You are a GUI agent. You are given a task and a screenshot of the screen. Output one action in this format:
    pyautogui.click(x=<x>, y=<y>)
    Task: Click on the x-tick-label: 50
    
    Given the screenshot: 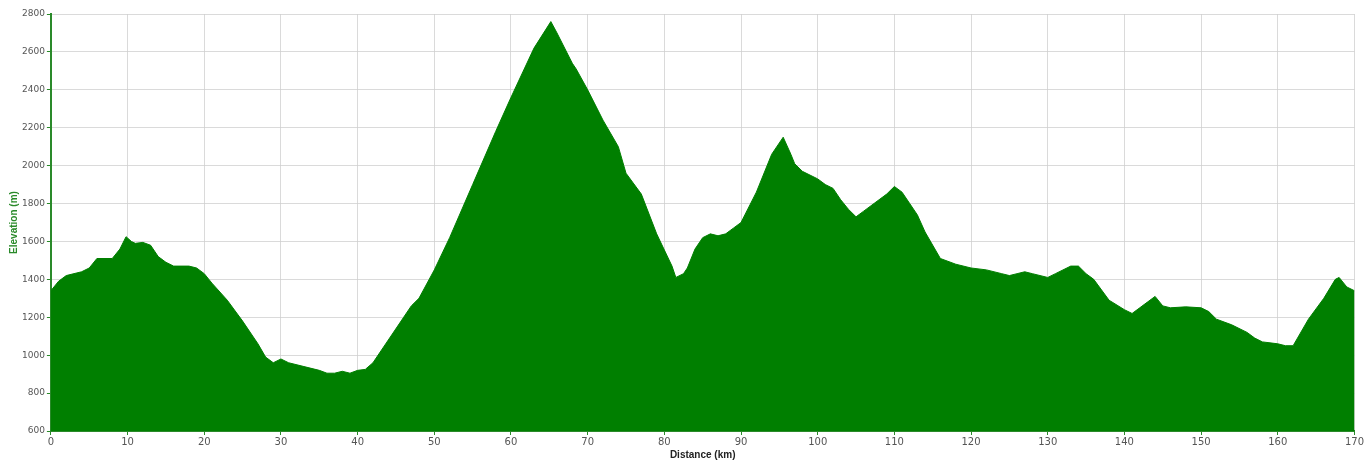 What is the action you would take?
    pyautogui.click(x=434, y=441)
    